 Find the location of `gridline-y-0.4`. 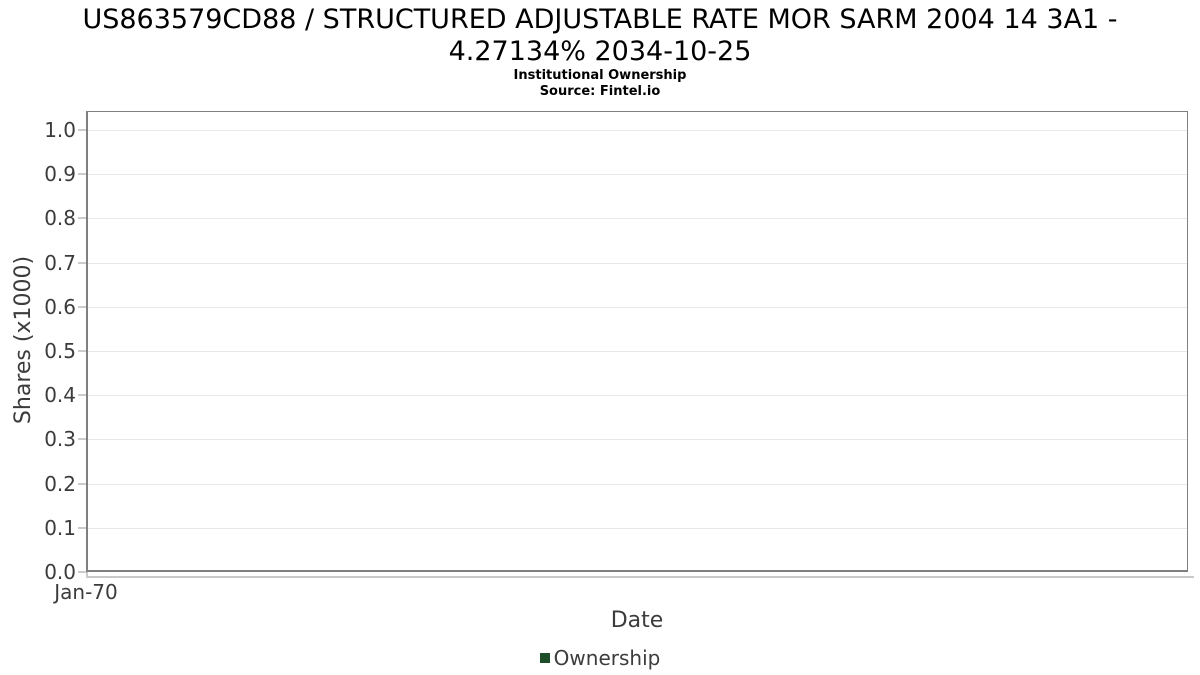

gridline-y-0.4 is located at coordinates (637, 395).